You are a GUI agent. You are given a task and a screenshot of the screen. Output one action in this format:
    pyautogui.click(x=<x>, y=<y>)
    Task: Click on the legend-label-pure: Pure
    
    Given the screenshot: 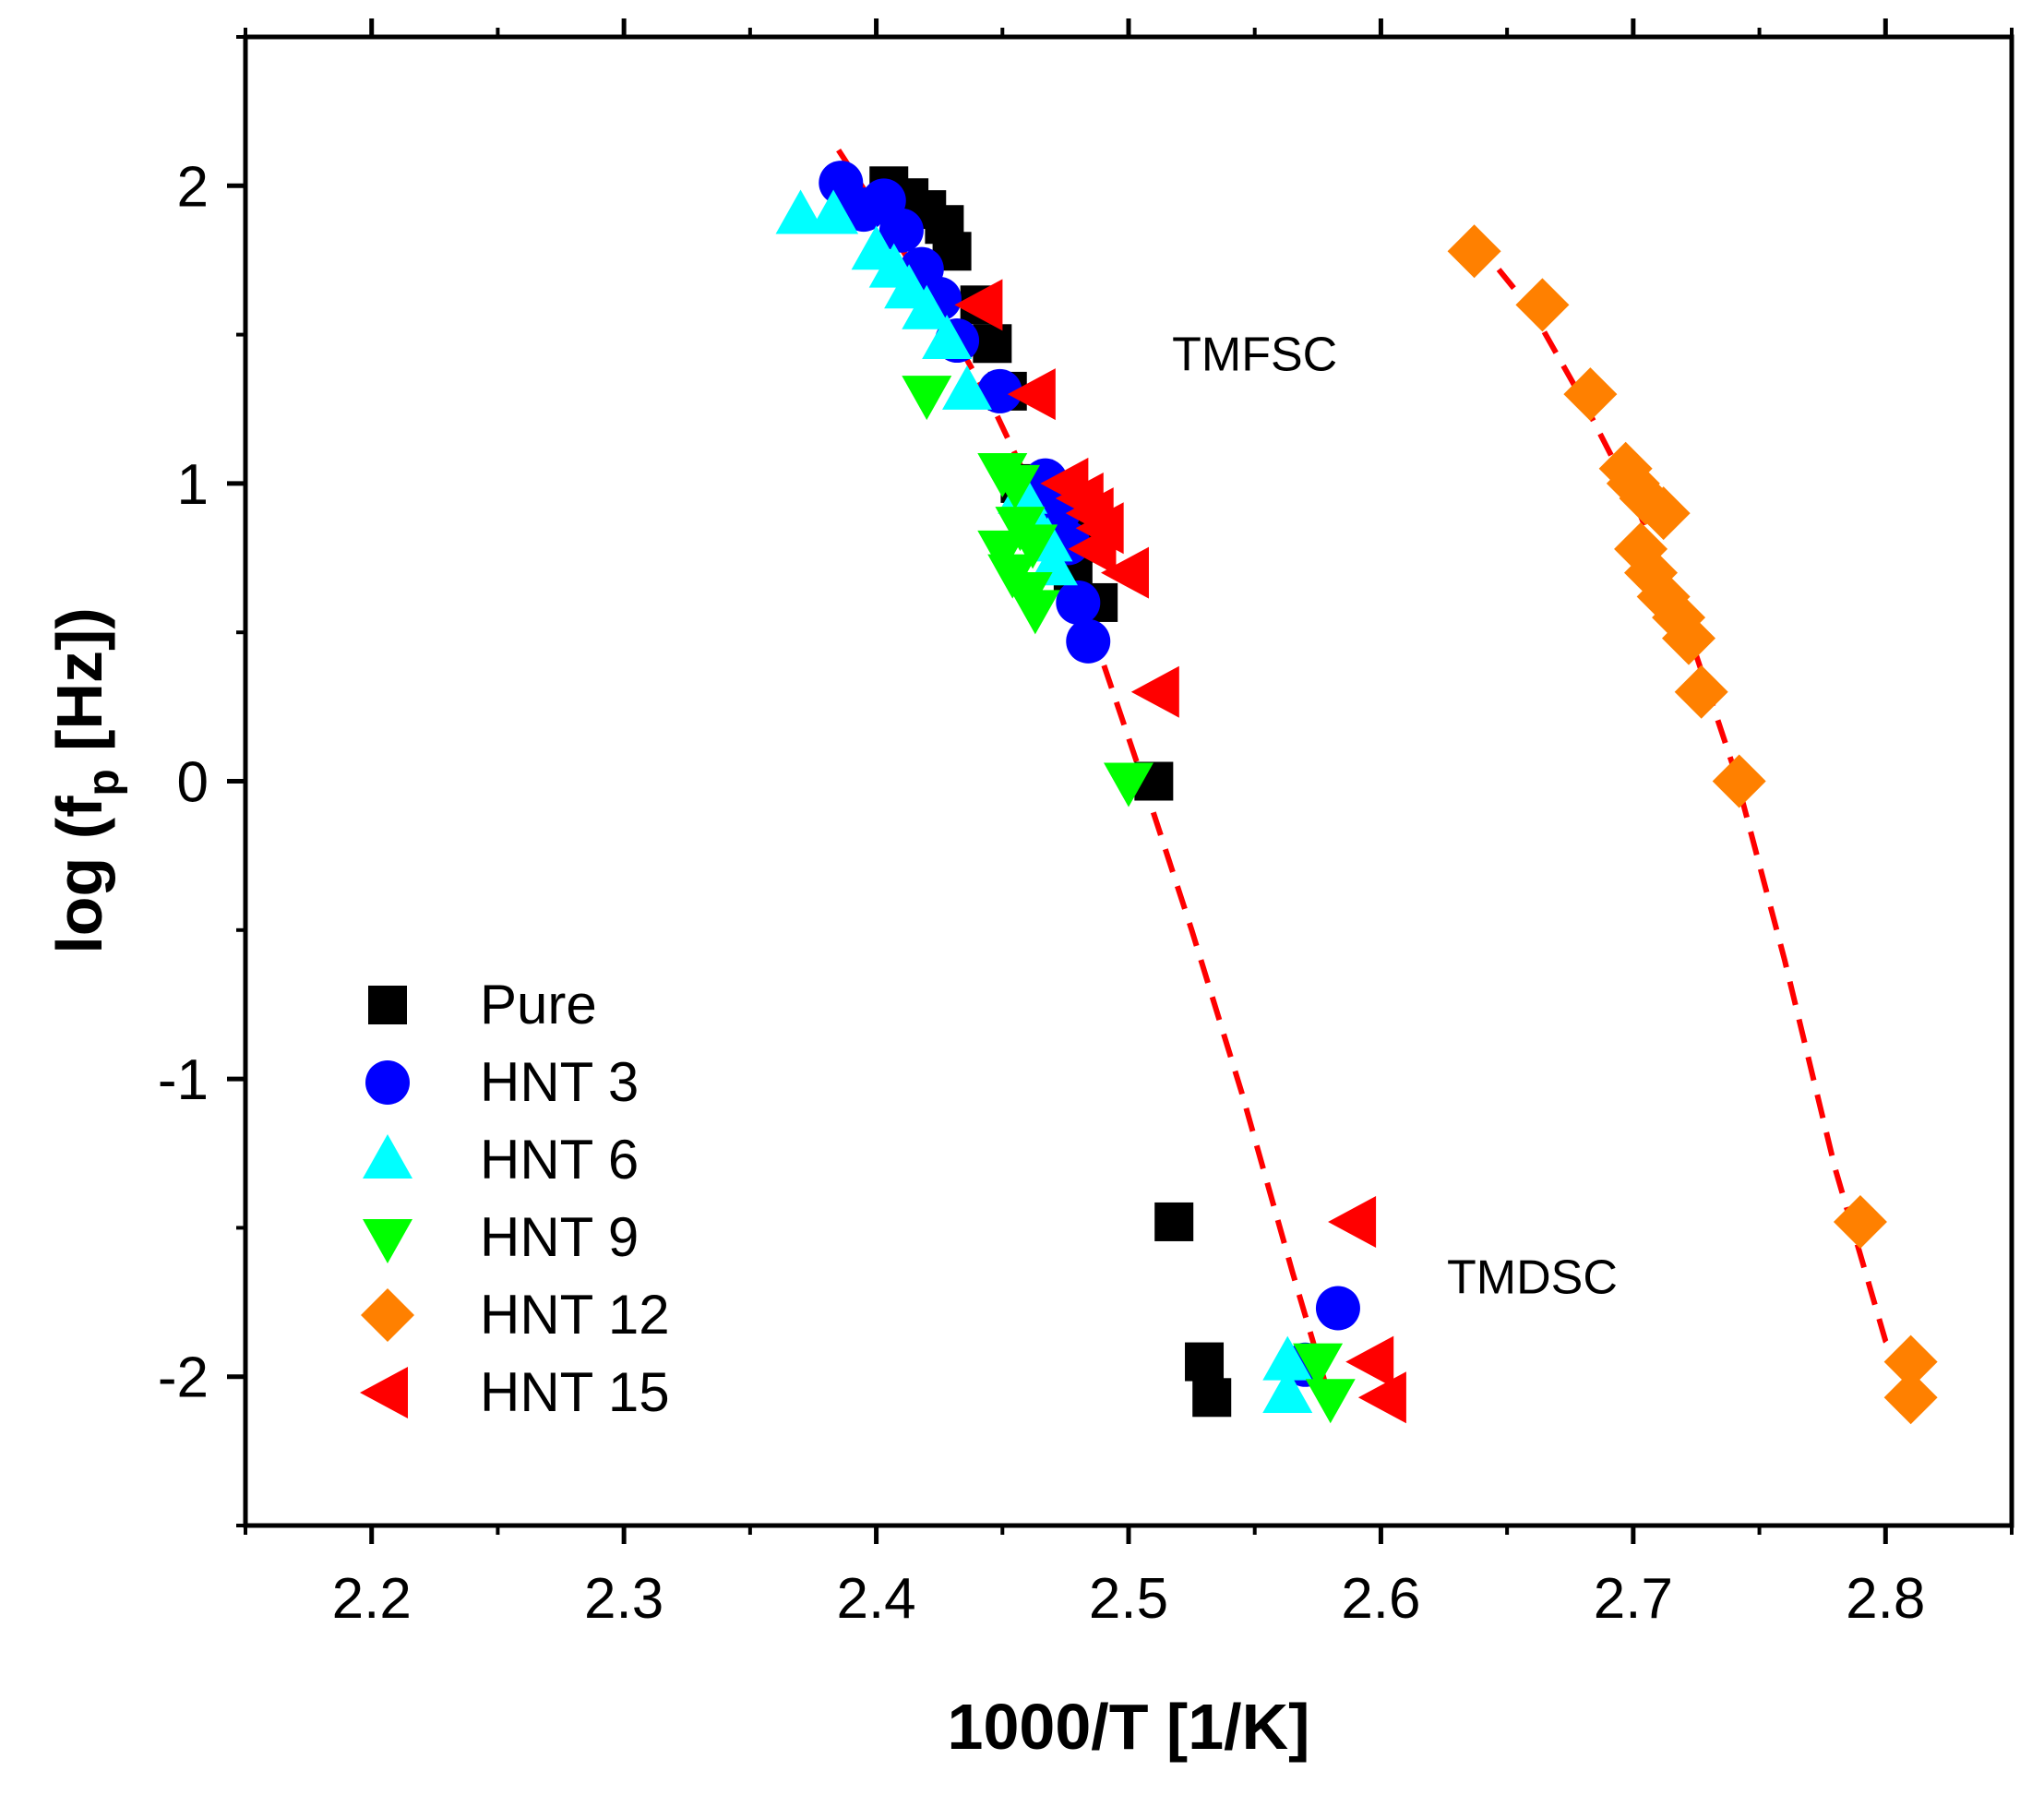 What is the action you would take?
    pyautogui.click(x=538, y=1005)
    